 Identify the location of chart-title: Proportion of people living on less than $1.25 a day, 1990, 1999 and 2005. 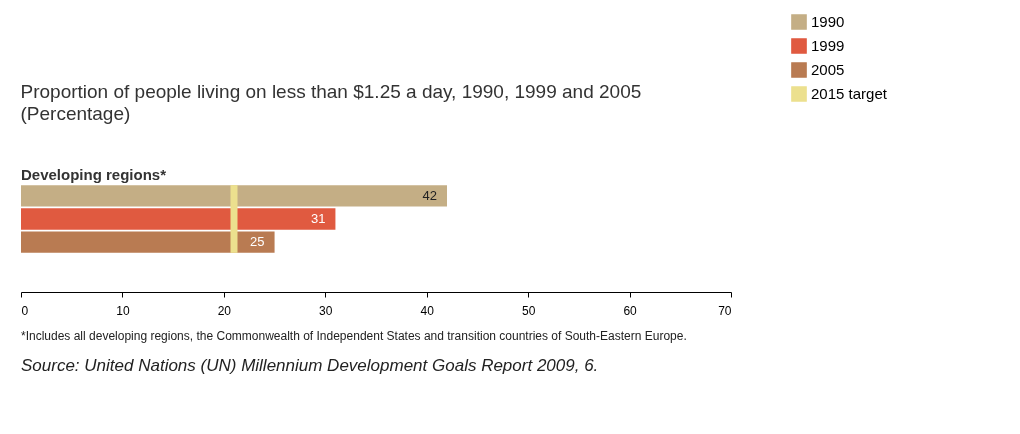
(331, 91).